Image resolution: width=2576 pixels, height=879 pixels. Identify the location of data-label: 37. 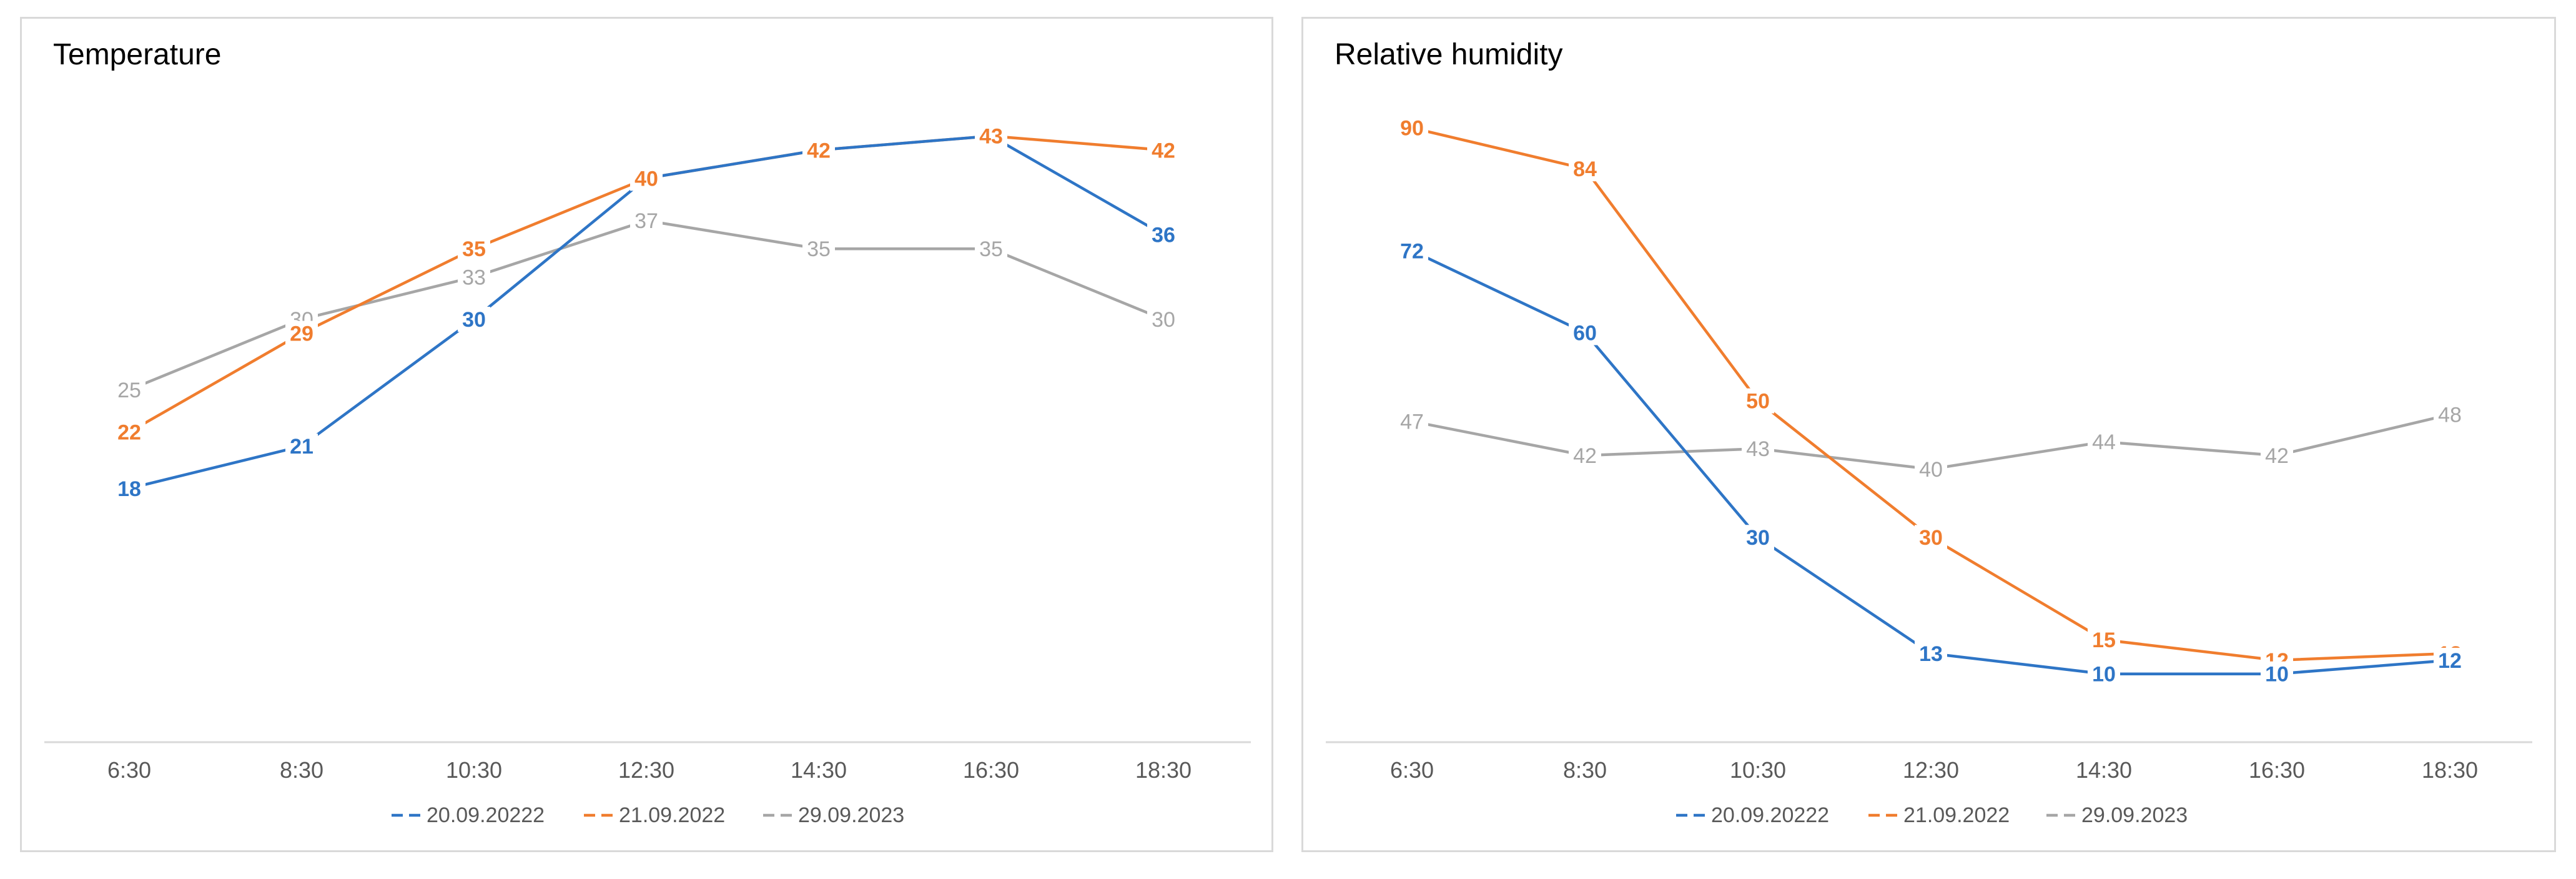
(646, 221).